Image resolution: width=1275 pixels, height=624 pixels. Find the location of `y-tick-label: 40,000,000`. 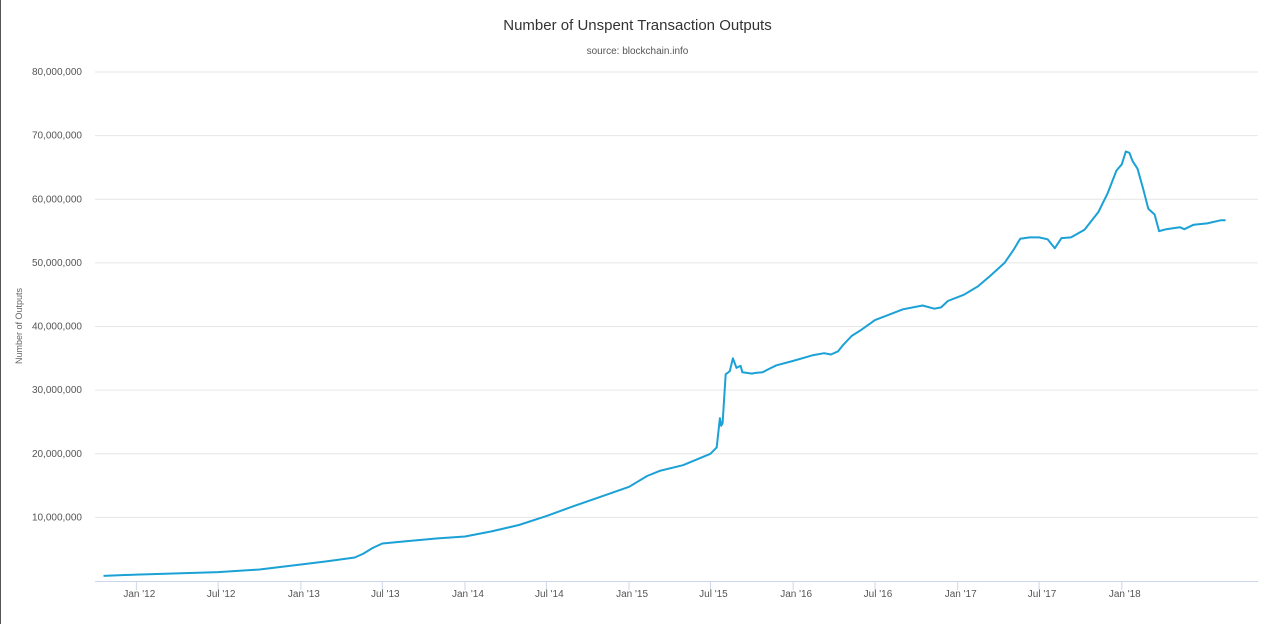

y-tick-label: 40,000,000 is located at coordinates (57, 327).